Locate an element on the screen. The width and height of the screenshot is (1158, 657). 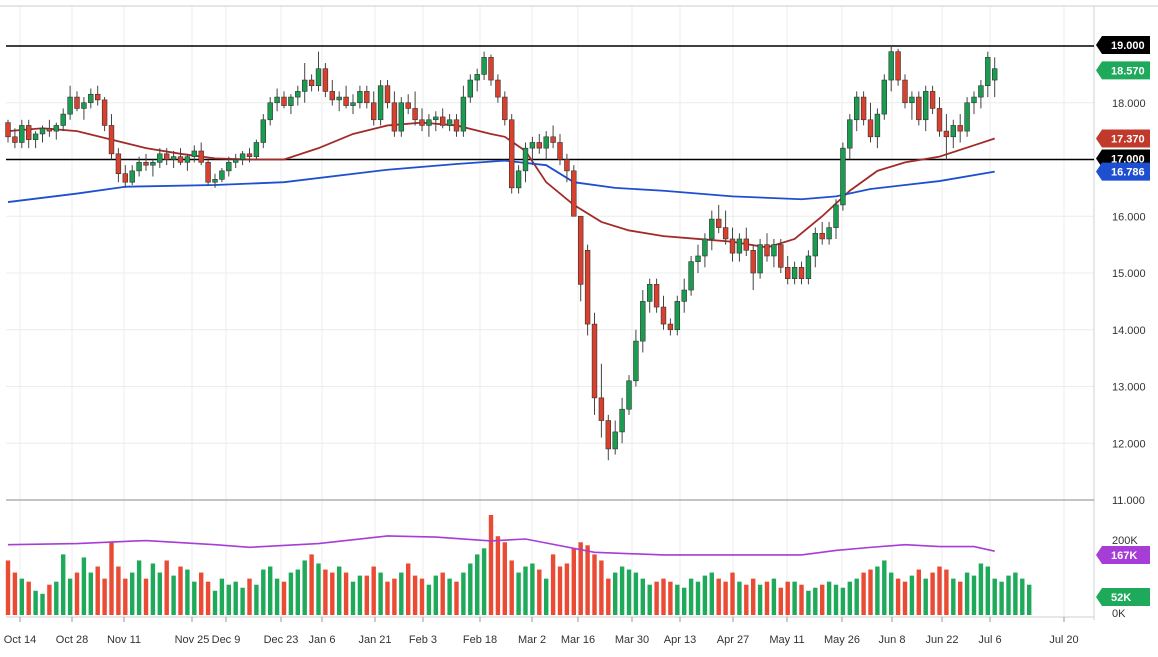
price-badge: 18.570 is located at coordinates (1123, 70).